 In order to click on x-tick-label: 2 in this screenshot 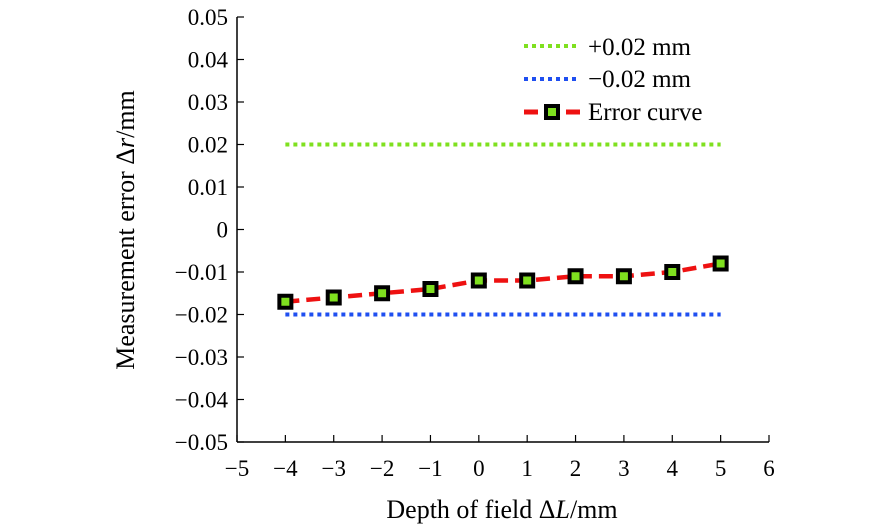, I will do `click(576, 468)`.